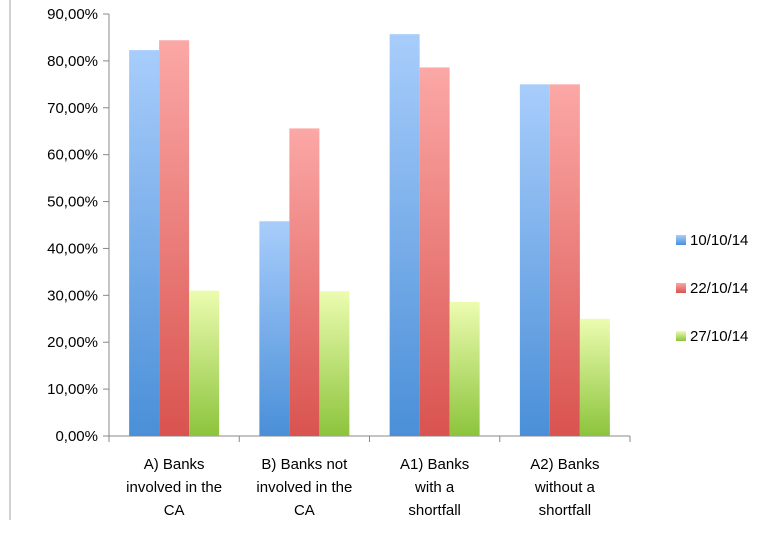  What do you see at coordinates (72, 202) in the screenshot?
I see `y-tick-label: 50,00%` at bounding box center [72, 202].